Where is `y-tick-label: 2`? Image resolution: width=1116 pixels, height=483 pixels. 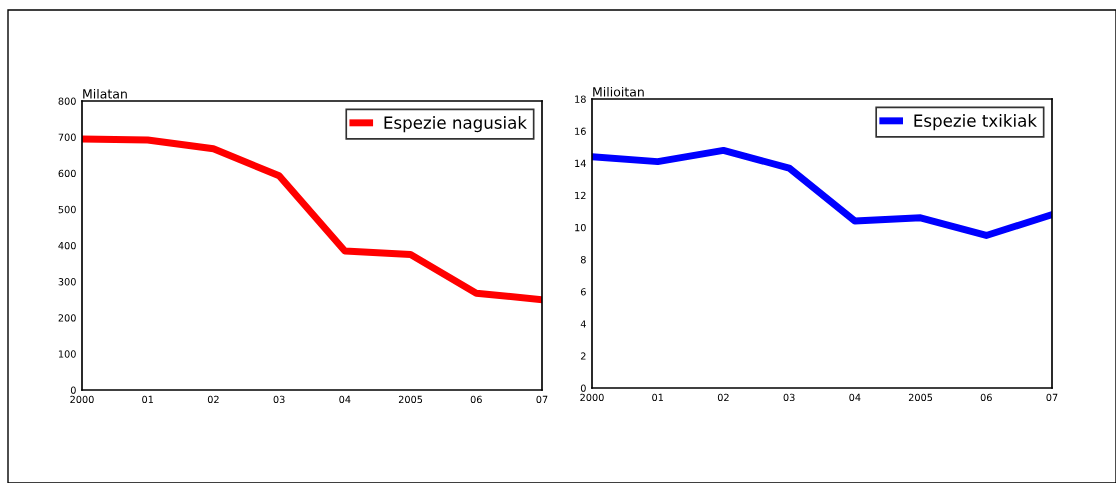
y-tick-label: 2 is located at coordinates (583, 356).